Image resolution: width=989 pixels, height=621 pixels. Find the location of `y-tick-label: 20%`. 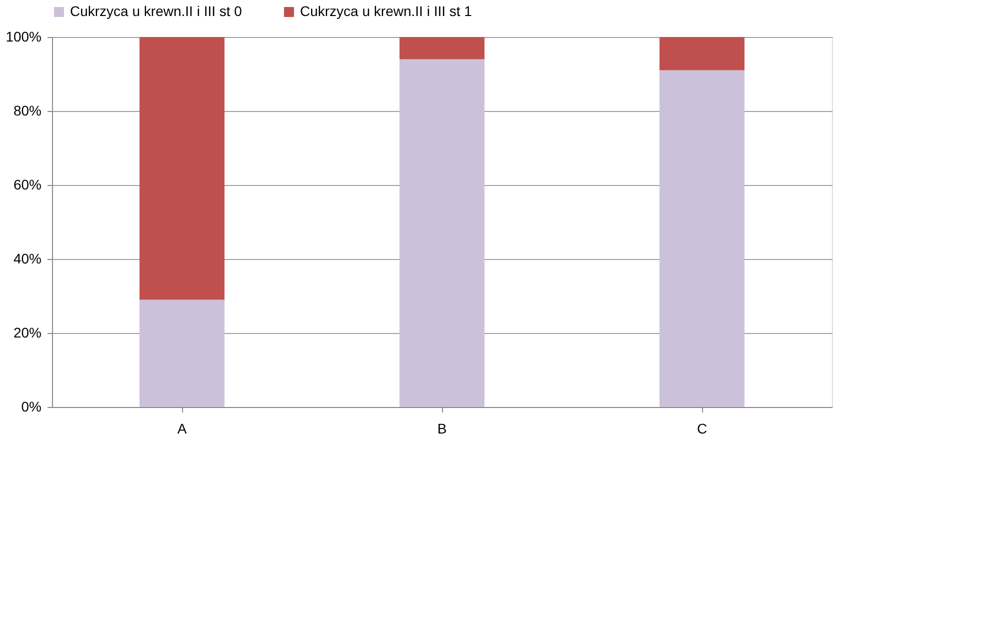

y-tick-label: 20% is located at coordinates (27, 332).